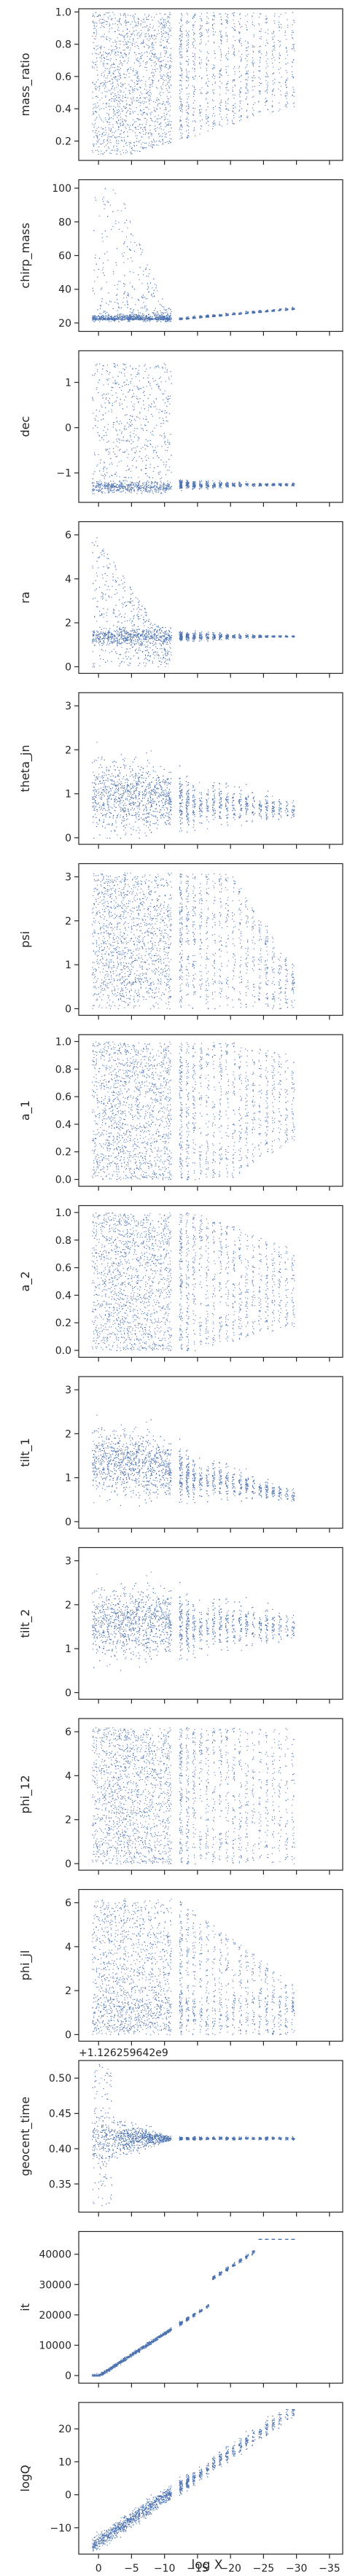 The image size is (358, 2576). Describe the element at coordinates (63, 45) in the screenshot. I see `y-tick-label: 0.8` at that location.